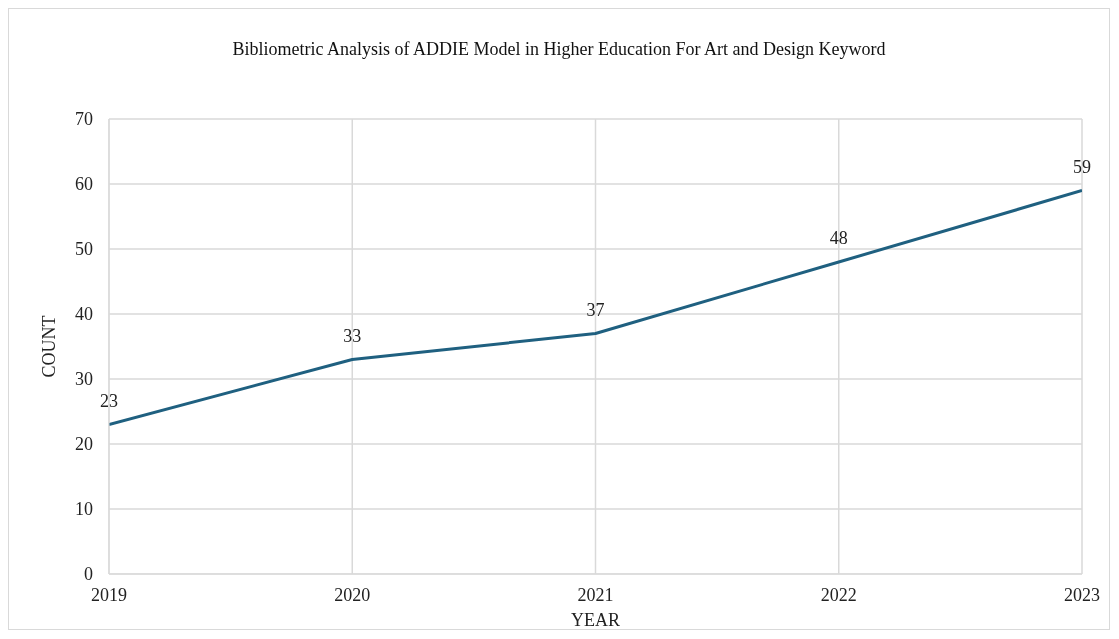  What do you see at coordinates (84, 184) in the screenshot?
I see `y-tick-label: 60` at bounding box center [84, 184].